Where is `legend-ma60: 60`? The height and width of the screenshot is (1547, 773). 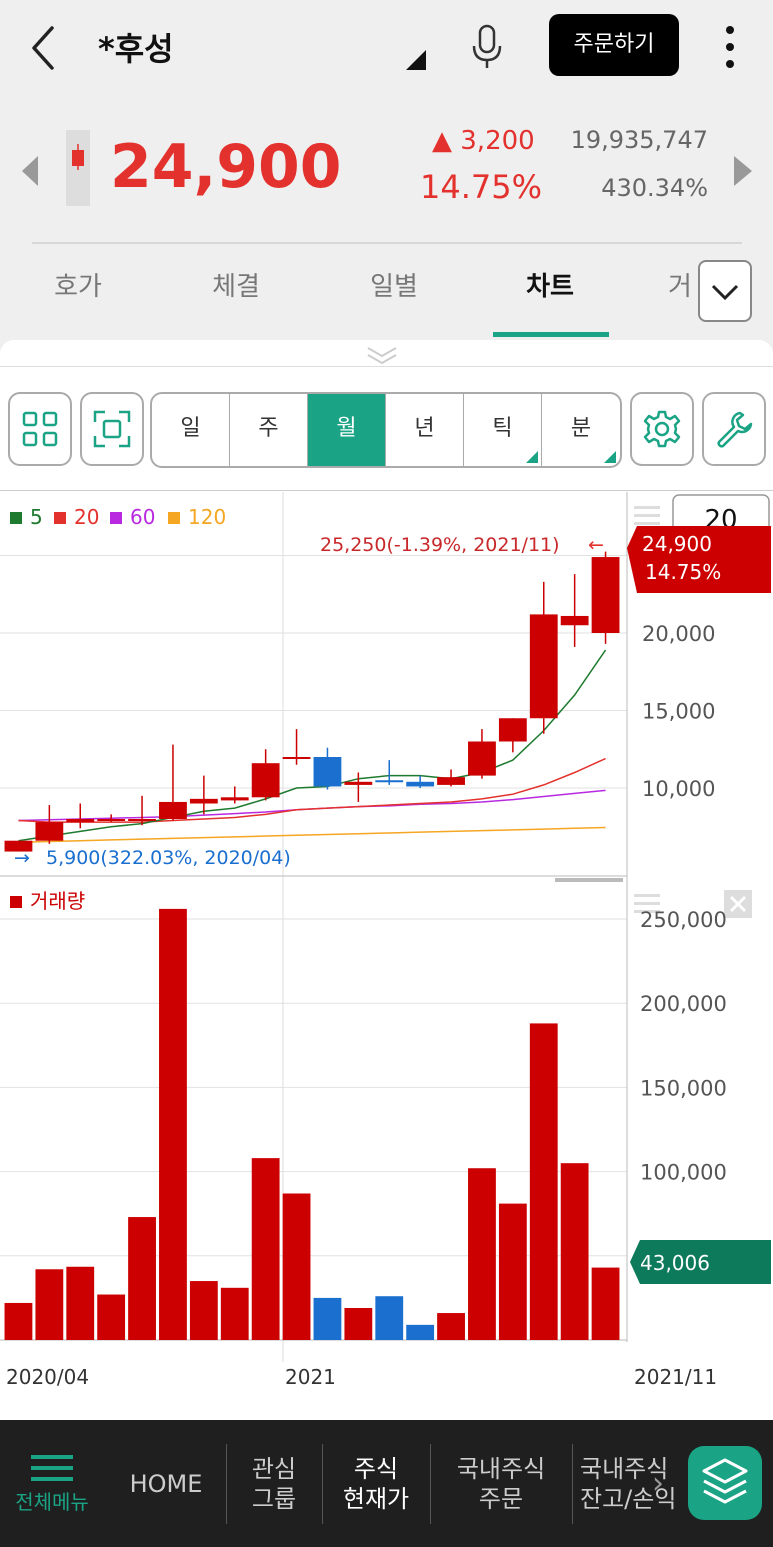
legend-ma60: 60 is located at coordinates (142, 517).